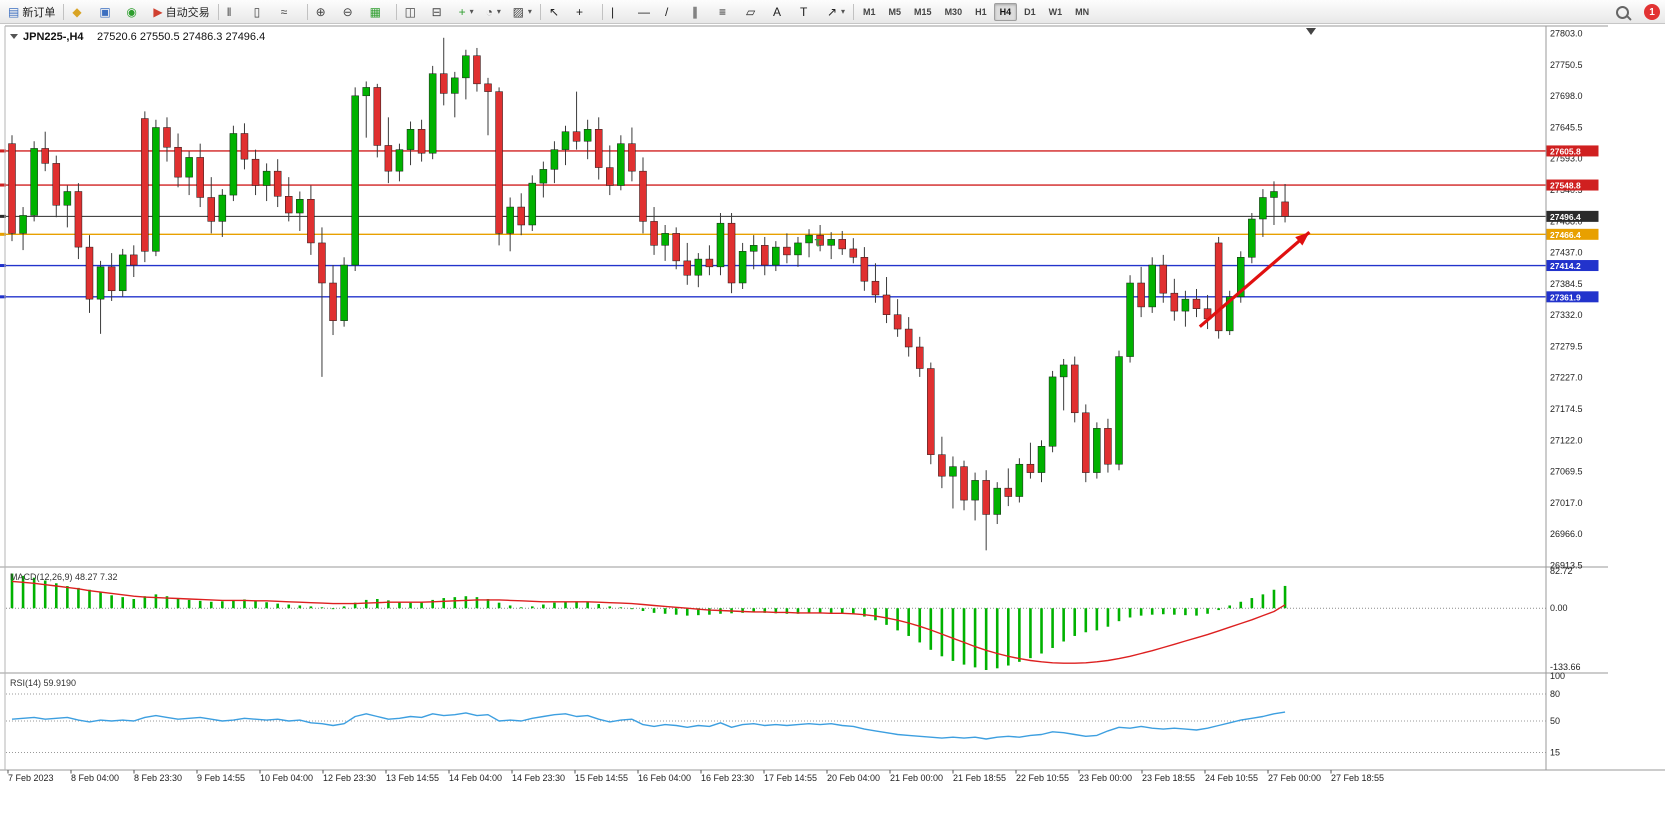 This screenshot has height=840, width=1665. I want to click on arrows-button: ↗ ▾, so click(836, 12).